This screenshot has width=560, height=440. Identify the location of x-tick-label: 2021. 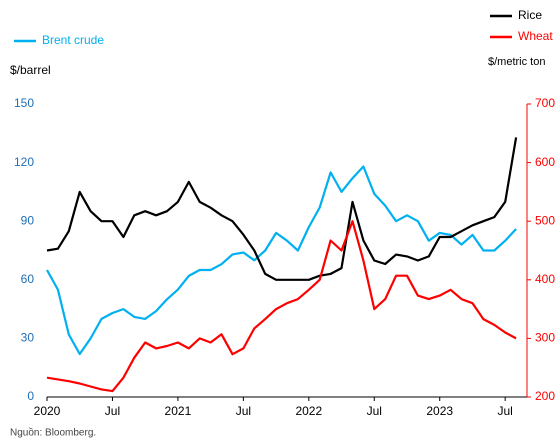
(178, 411).